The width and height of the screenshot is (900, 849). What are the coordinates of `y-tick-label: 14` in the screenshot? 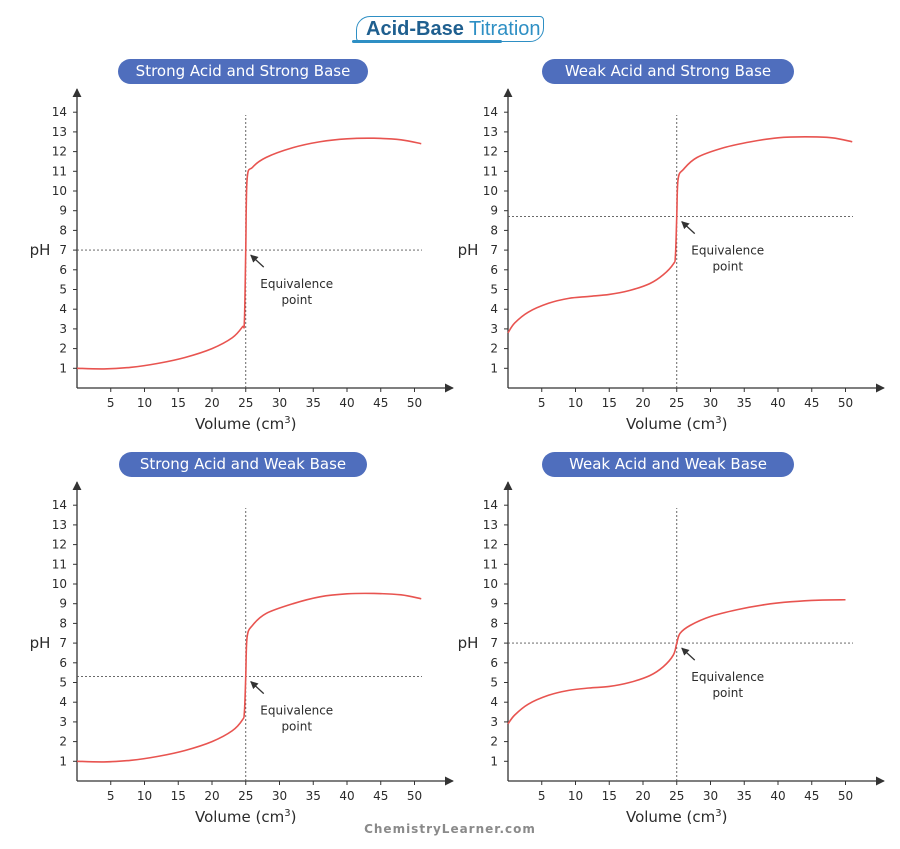 It's located at (490, 112).